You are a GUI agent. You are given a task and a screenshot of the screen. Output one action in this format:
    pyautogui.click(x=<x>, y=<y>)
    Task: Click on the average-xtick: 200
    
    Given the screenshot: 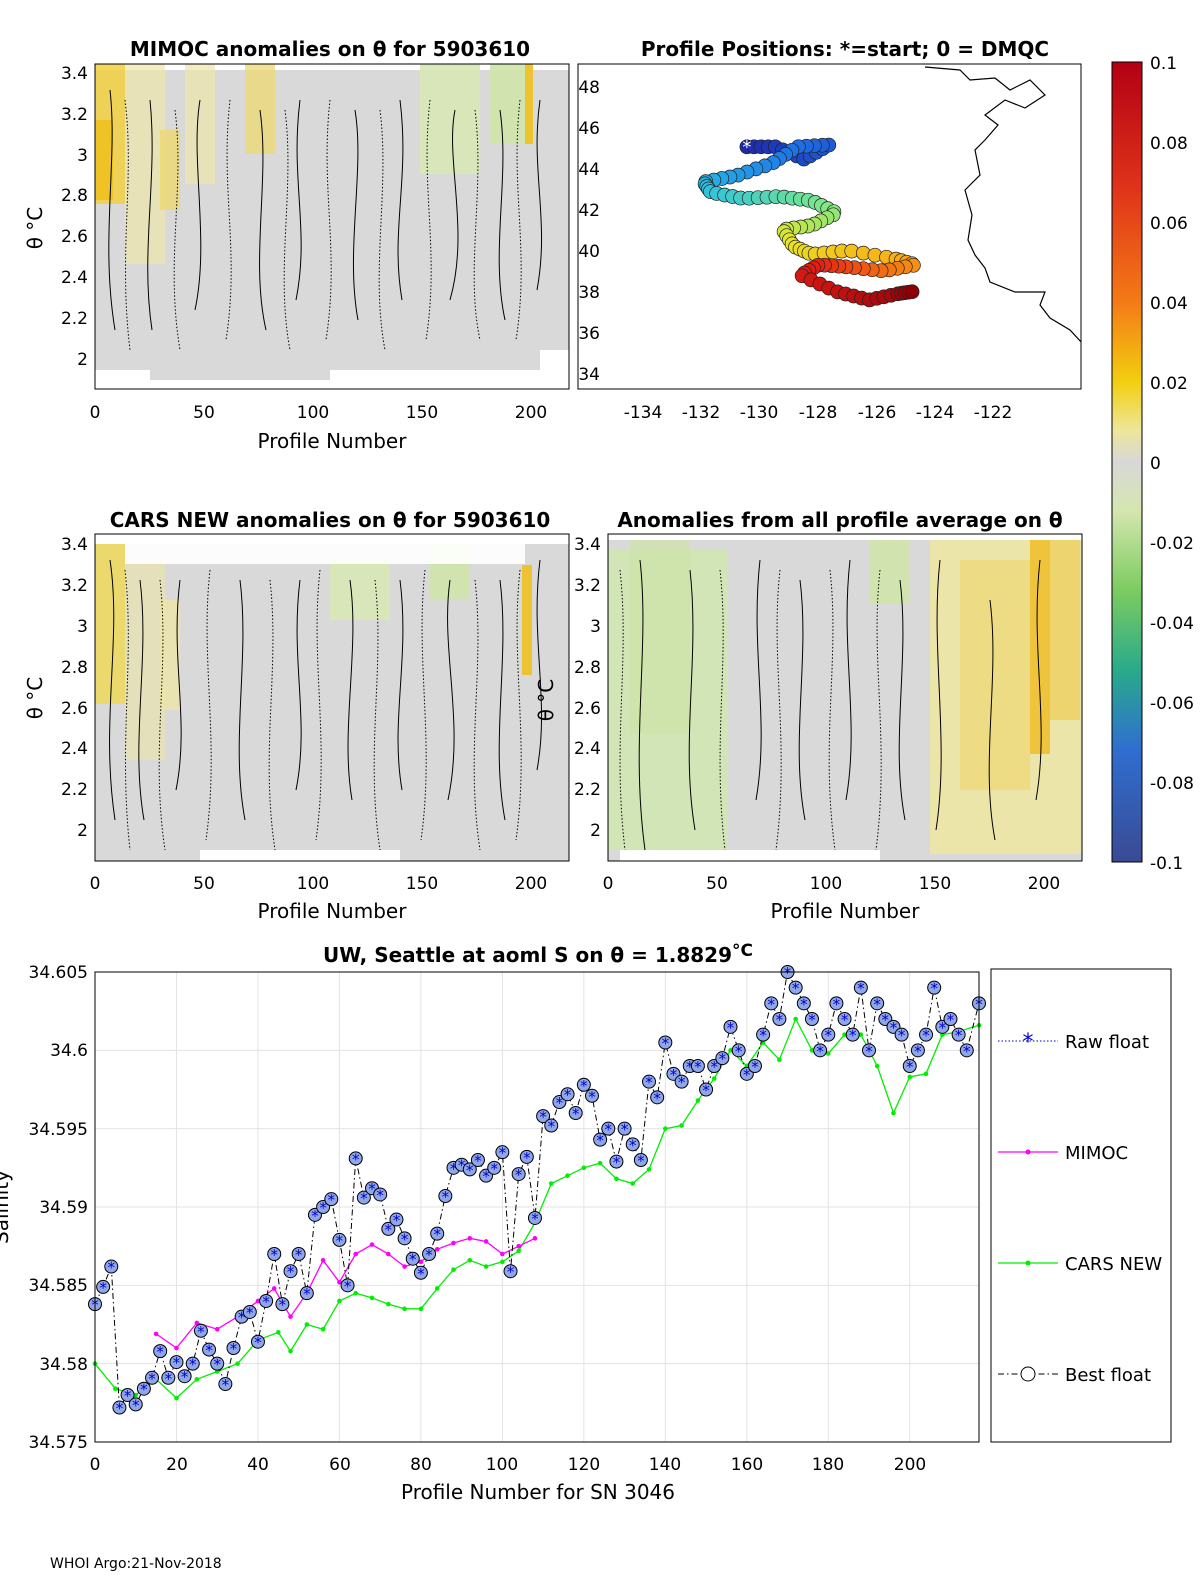 What is the action you would take?
    pyautogui.click(x=1044, y=884)
    